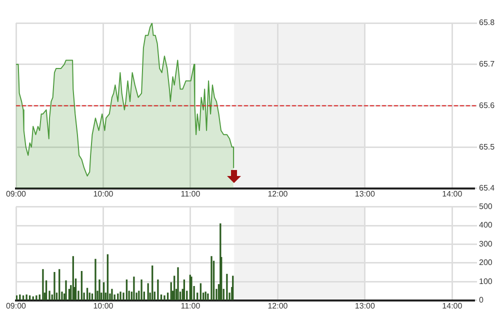 The image size is (500, 312). What do you see at coordinates (486, 263) in the screenshot?
I see `y-tick-label: 200` at bounding box center [486, 263].